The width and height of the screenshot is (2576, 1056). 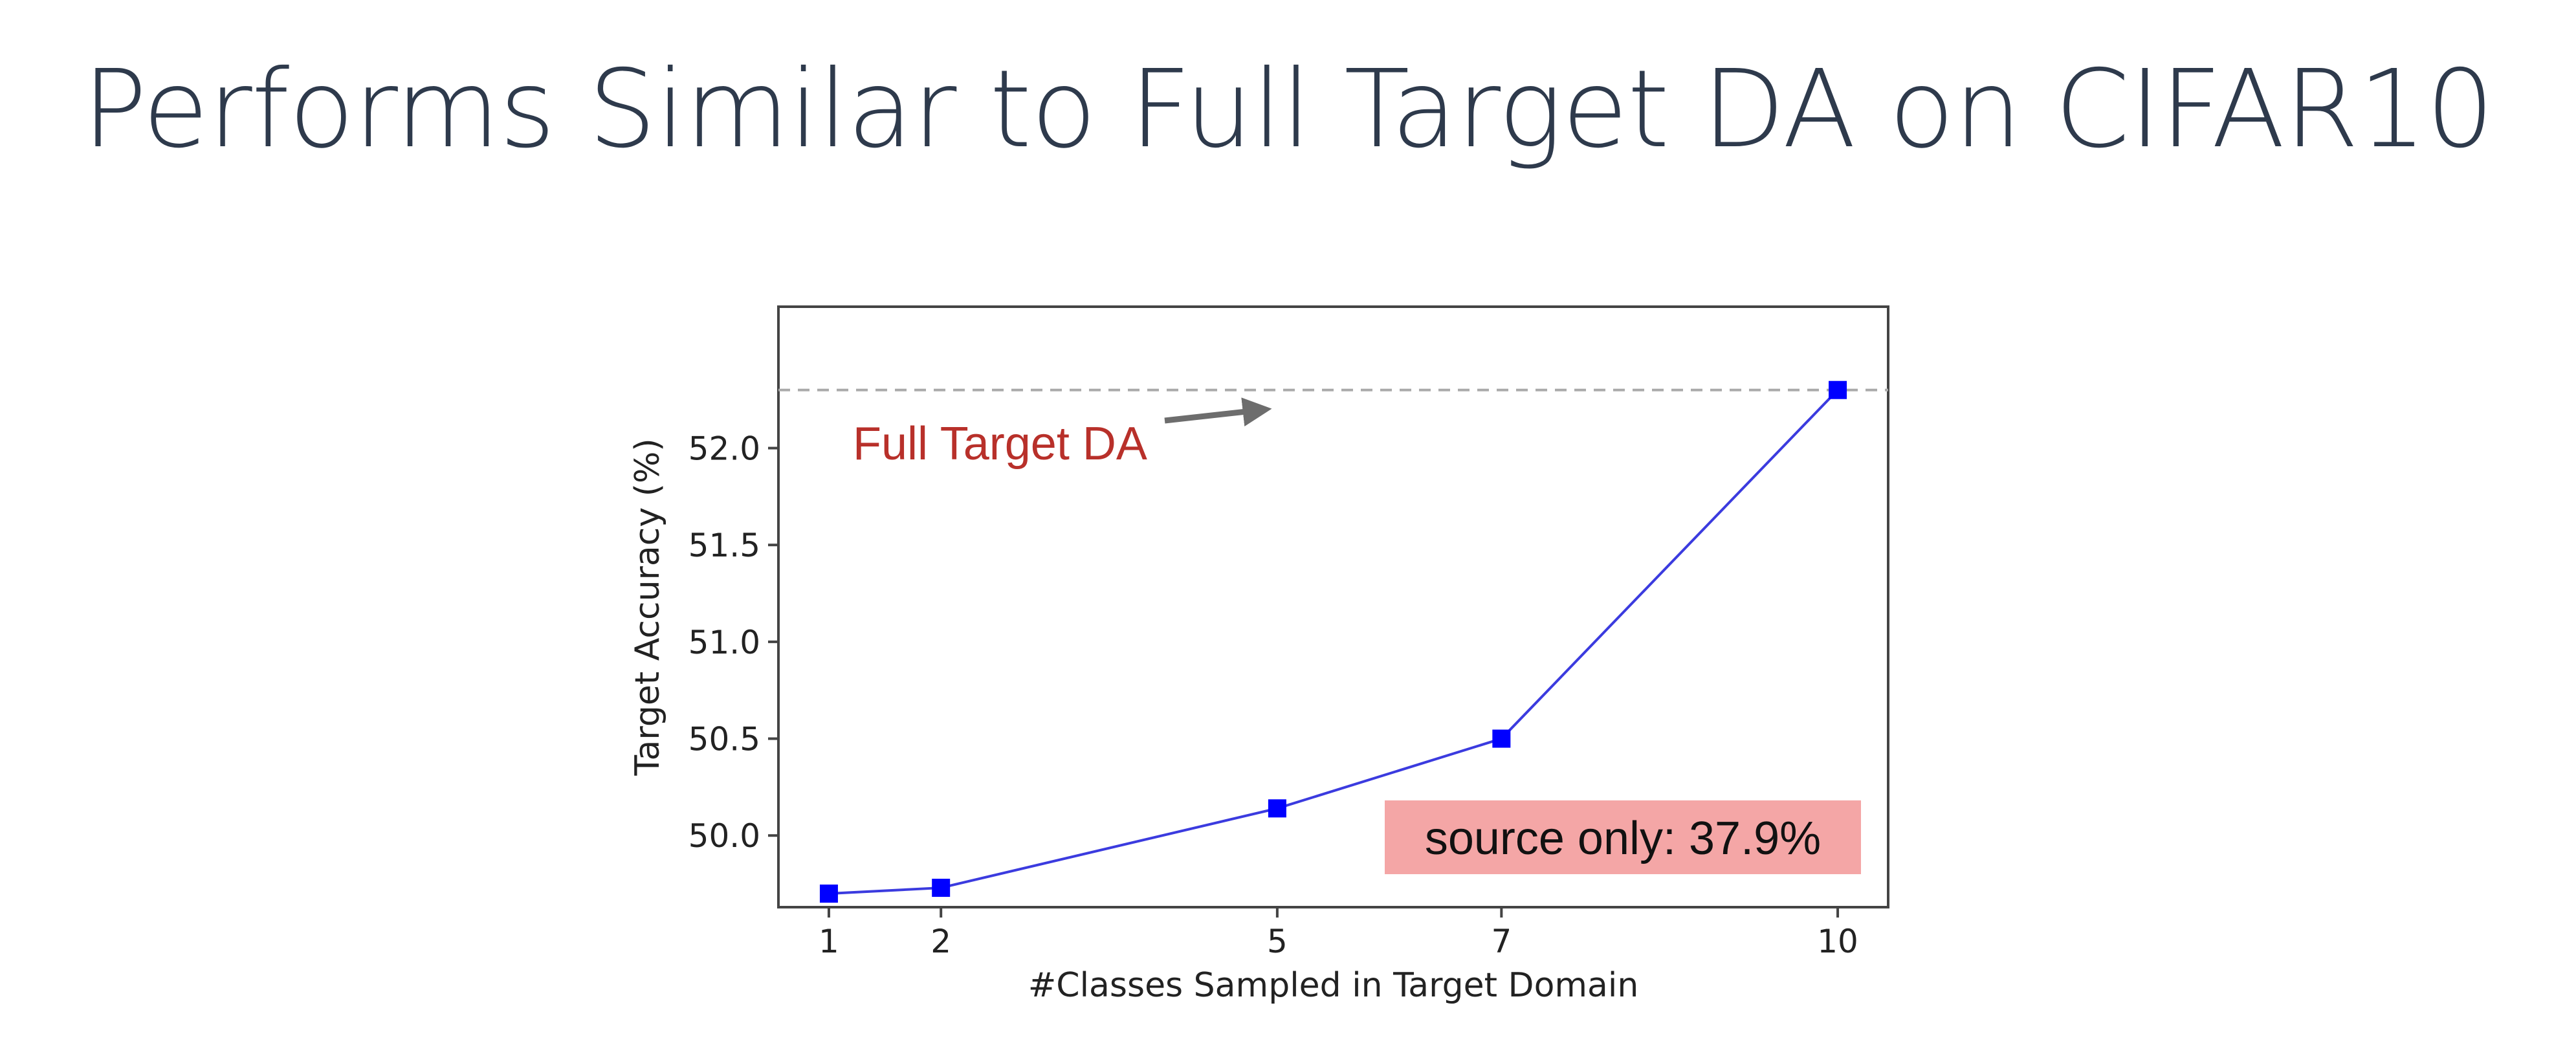 I want to click on x-tick-label: 2, so click(x=940, y=941).